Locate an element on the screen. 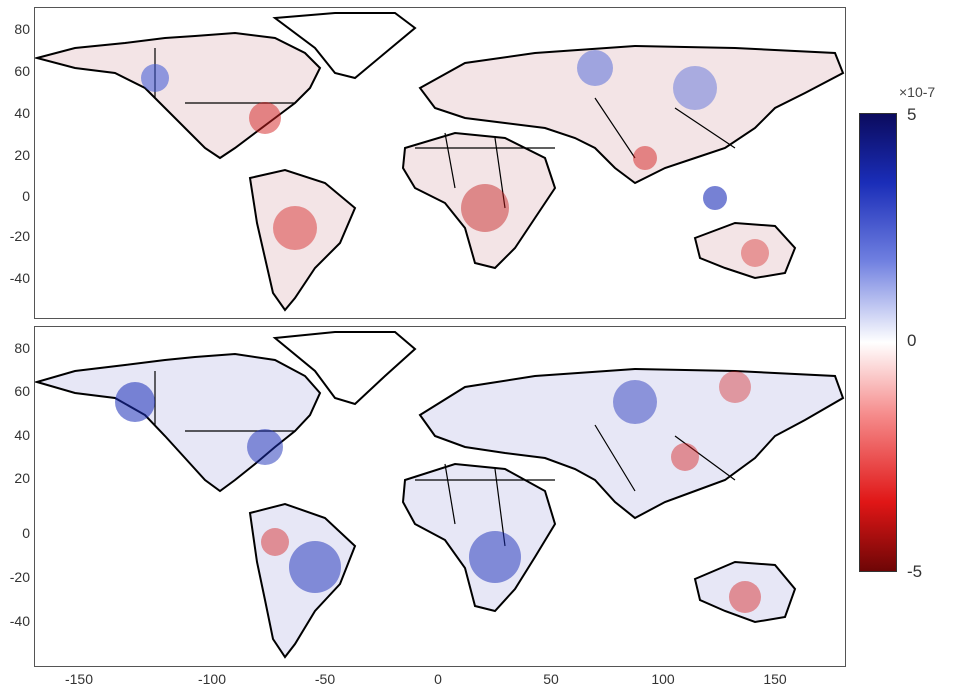 The height and width of the screenshot is (693, 957). colorbar is located at coordinates (878, 342).